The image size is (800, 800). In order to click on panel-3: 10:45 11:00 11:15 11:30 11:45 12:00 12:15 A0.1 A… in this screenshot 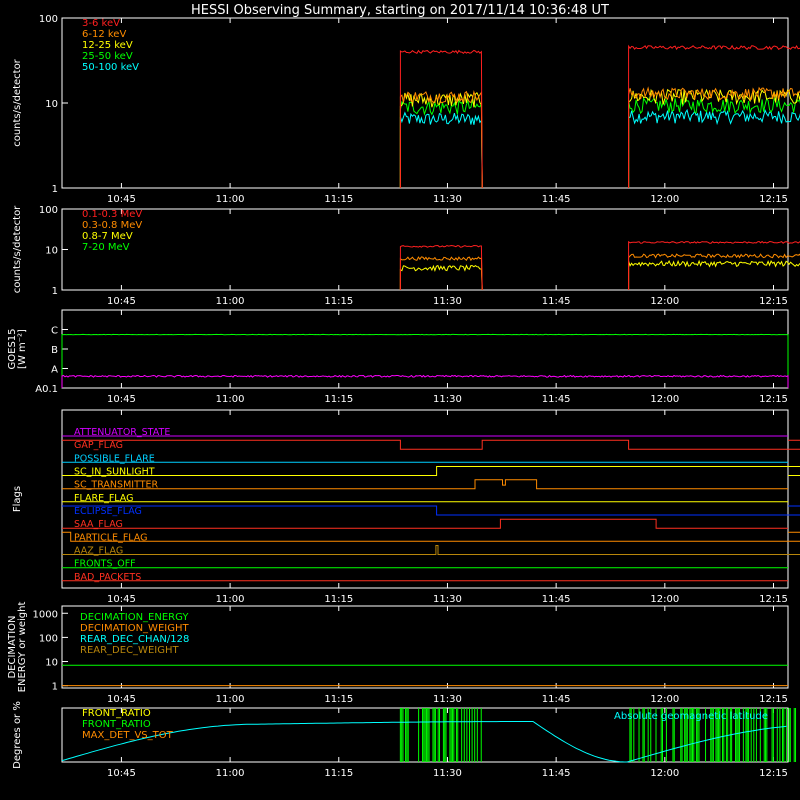, I will do `click(398, 357)`.